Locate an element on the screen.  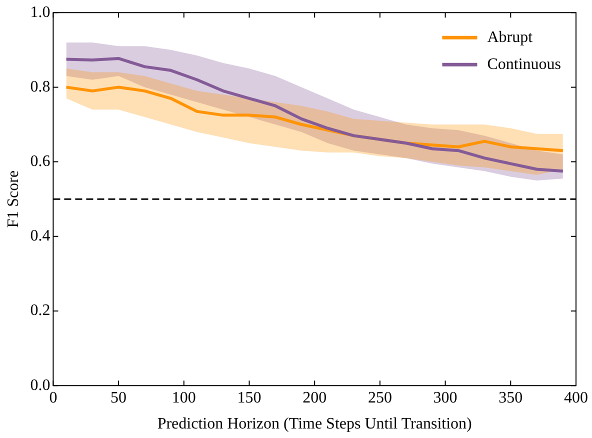
x-tick-label: 250 is located at coordinates (380, 397).